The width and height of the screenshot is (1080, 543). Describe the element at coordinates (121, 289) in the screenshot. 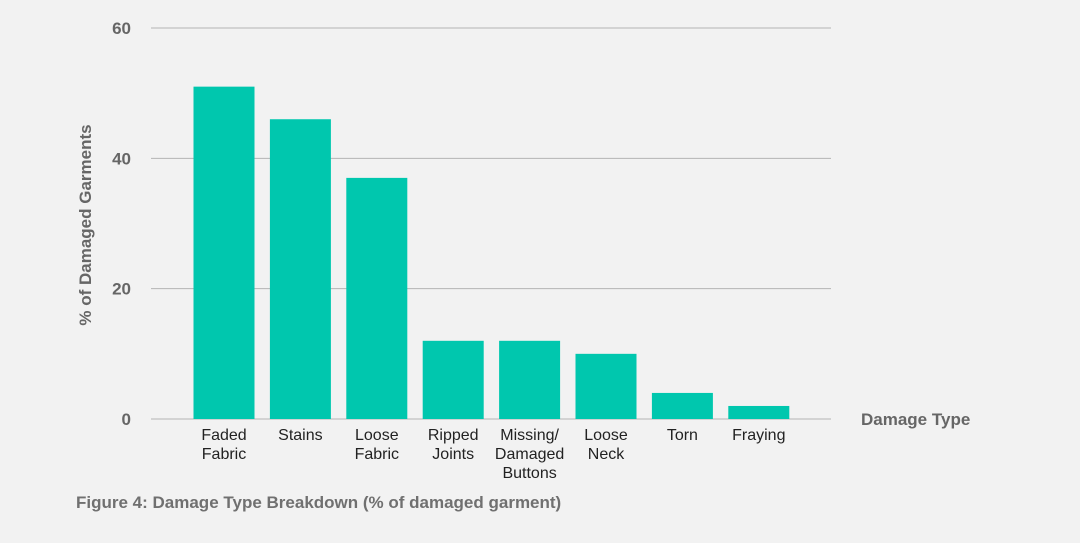

I see `y-tick-label: 20` at that location.